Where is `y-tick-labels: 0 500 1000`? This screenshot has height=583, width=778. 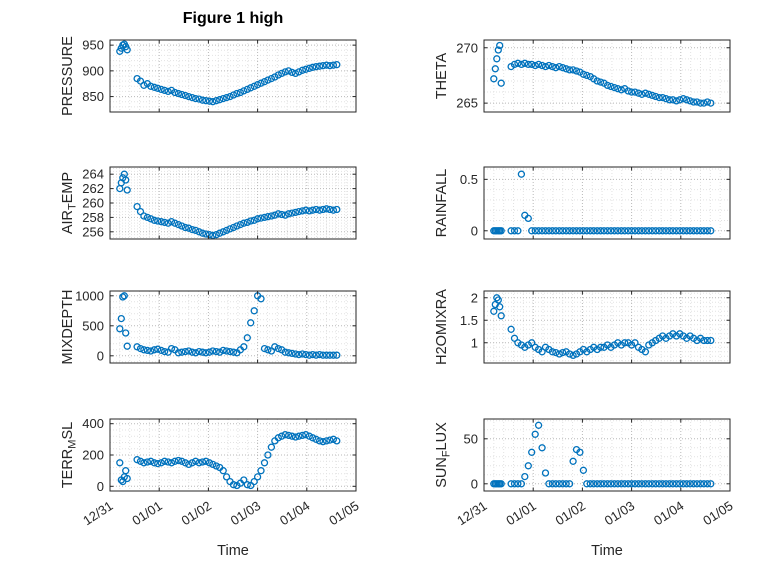 y-tick-labels: 0 500 1000 is located at coordinates (89, 325).